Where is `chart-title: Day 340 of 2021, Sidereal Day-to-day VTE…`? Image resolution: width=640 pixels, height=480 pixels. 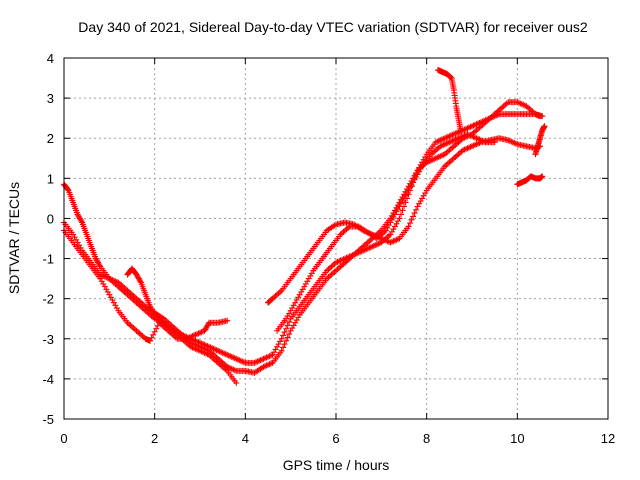
chart-title: Day 340 of 2021, Sidereal Day-to-day VTE… is located at coordinates (333, 27).